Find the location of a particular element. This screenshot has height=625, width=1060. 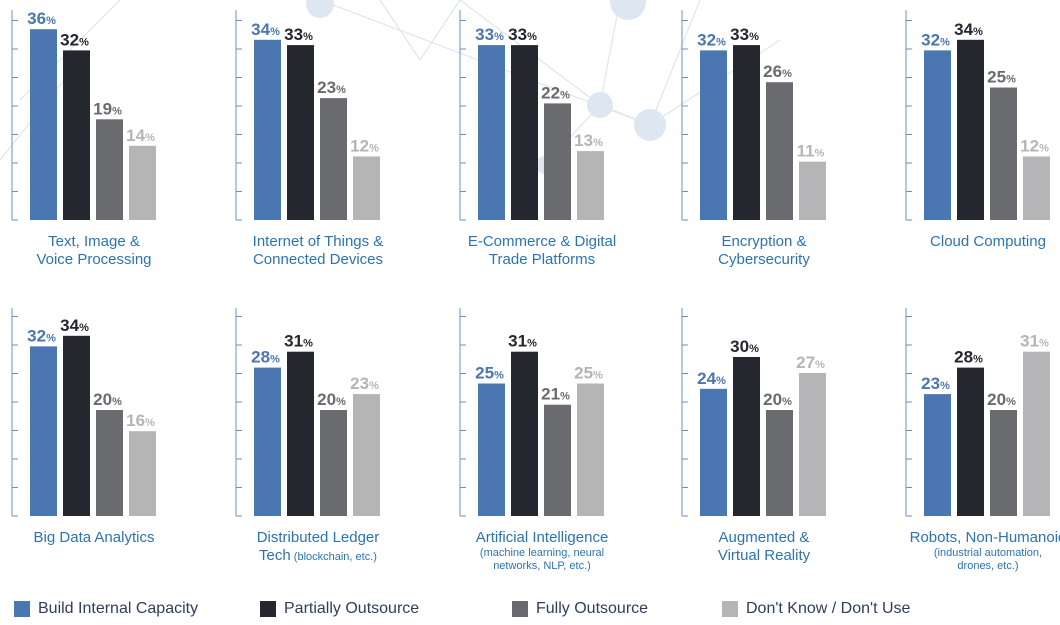

panel-subtitle-line: networks, NLP, etc.) is located at coordinates (542, 566).